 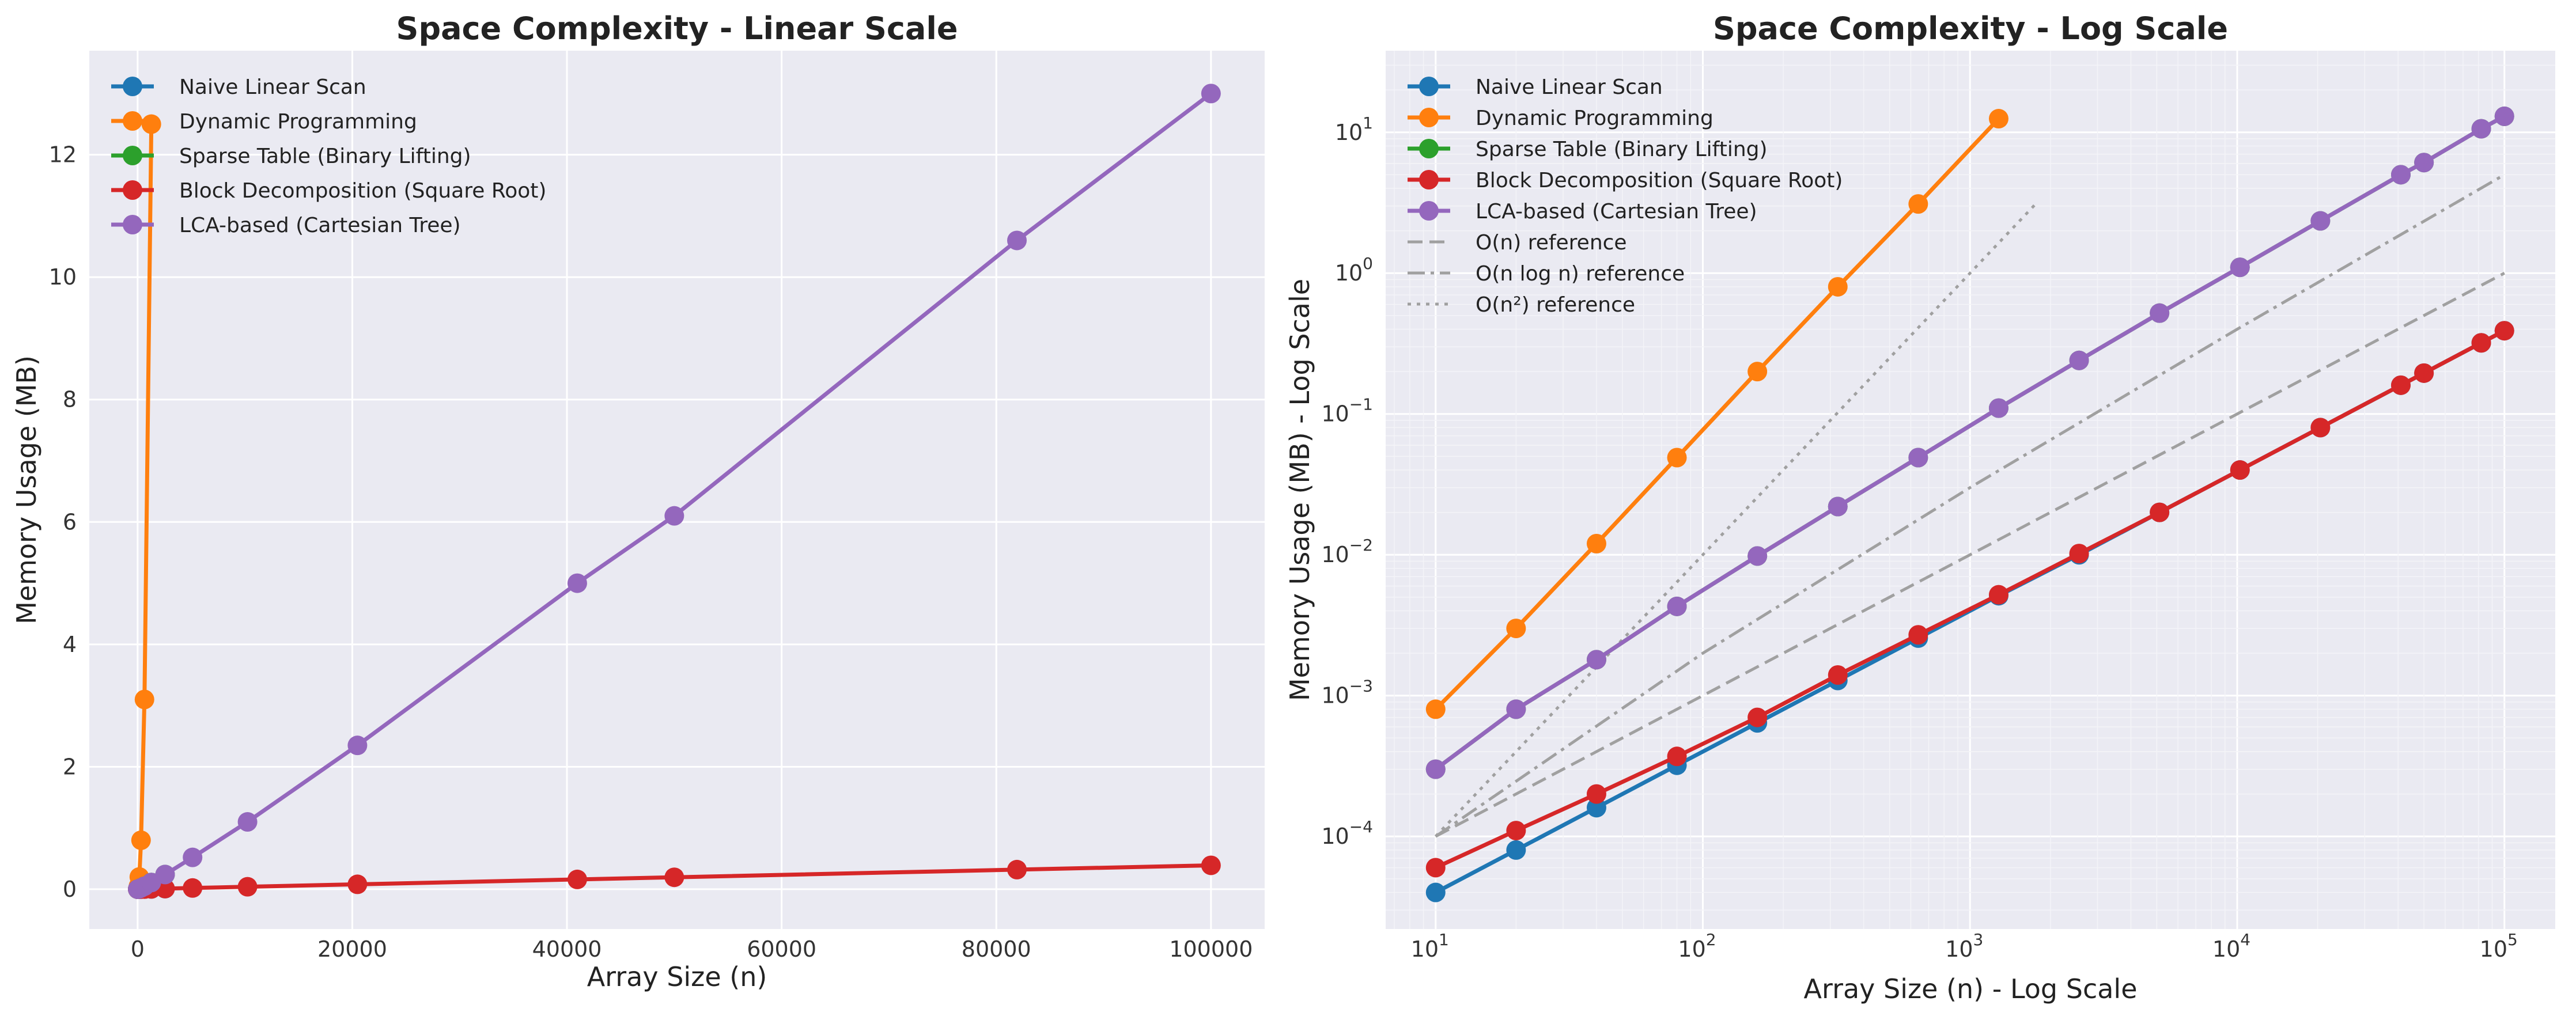 I want to click on linear-legend-item-lca-based-cartesian-tree: LCA-based (Cartesian Tree), so click(x=286, y=226).